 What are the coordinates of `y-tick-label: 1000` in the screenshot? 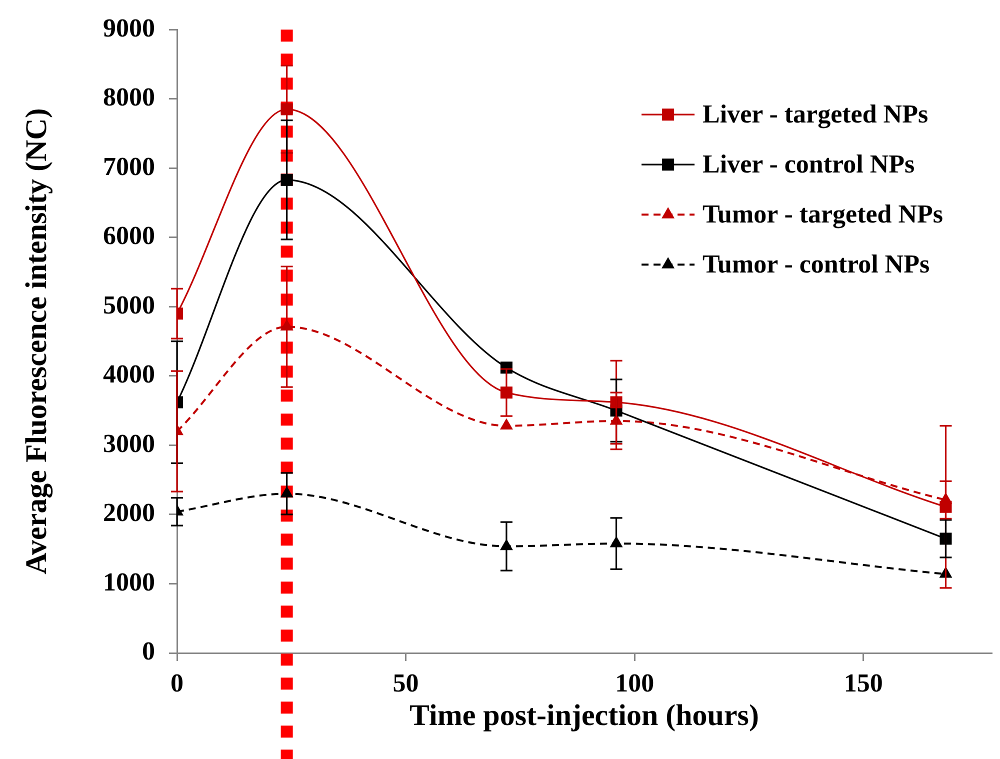 It's located at (129, 581).